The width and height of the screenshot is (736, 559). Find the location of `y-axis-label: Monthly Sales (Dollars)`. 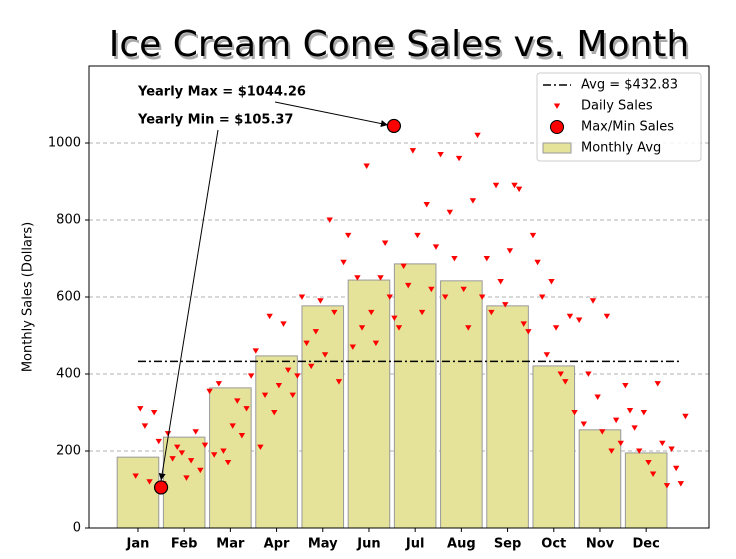

y-axis-label: Monthly Sales (Dollars) is located at coordinates (28, 297).